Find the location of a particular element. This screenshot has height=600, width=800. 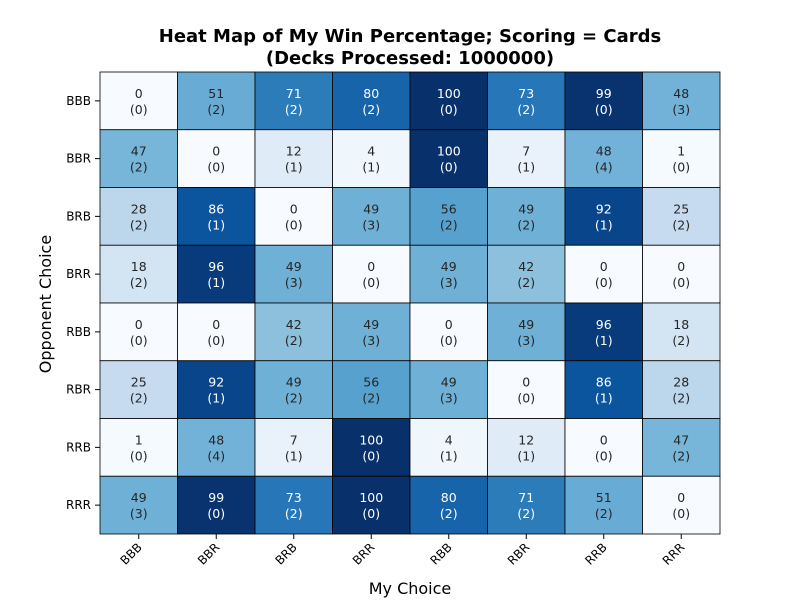

cell-value-label: 100 is located at coordinates (371, 439).